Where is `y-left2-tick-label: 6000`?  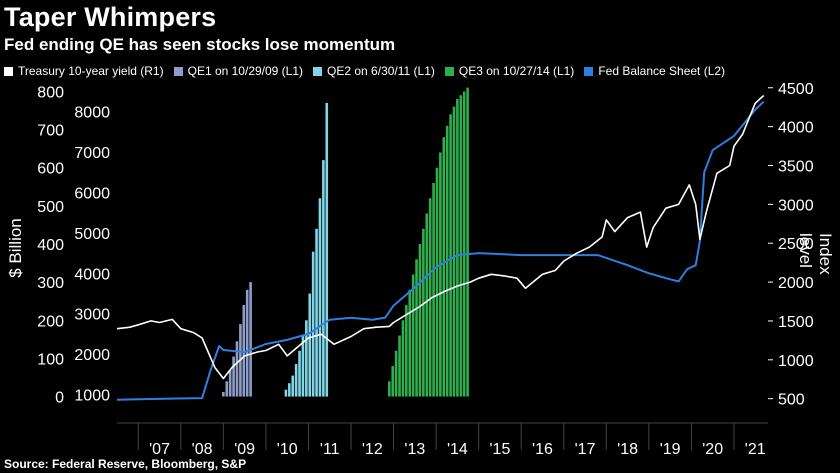
y-left2-tick-label: 6000 is located at coordinates (92, 193).